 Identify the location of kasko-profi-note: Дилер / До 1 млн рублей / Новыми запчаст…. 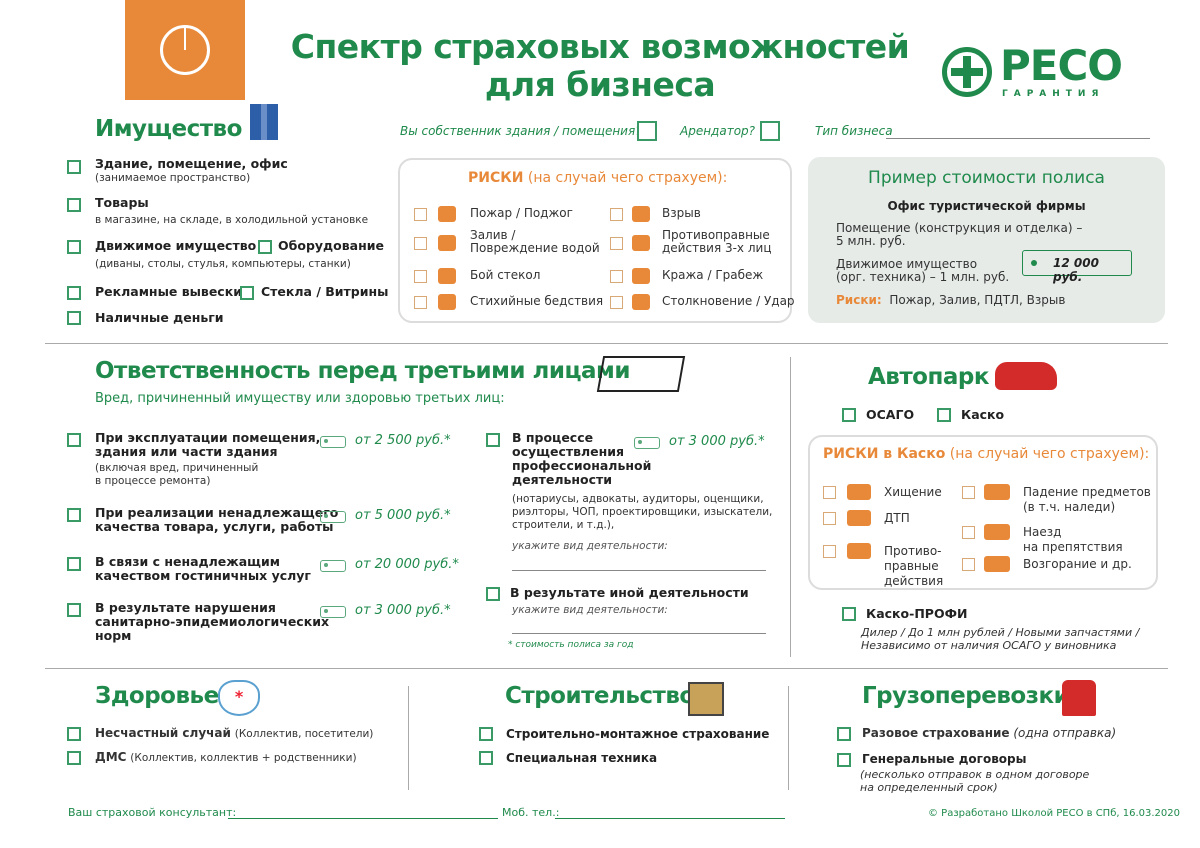
(1000, 639).